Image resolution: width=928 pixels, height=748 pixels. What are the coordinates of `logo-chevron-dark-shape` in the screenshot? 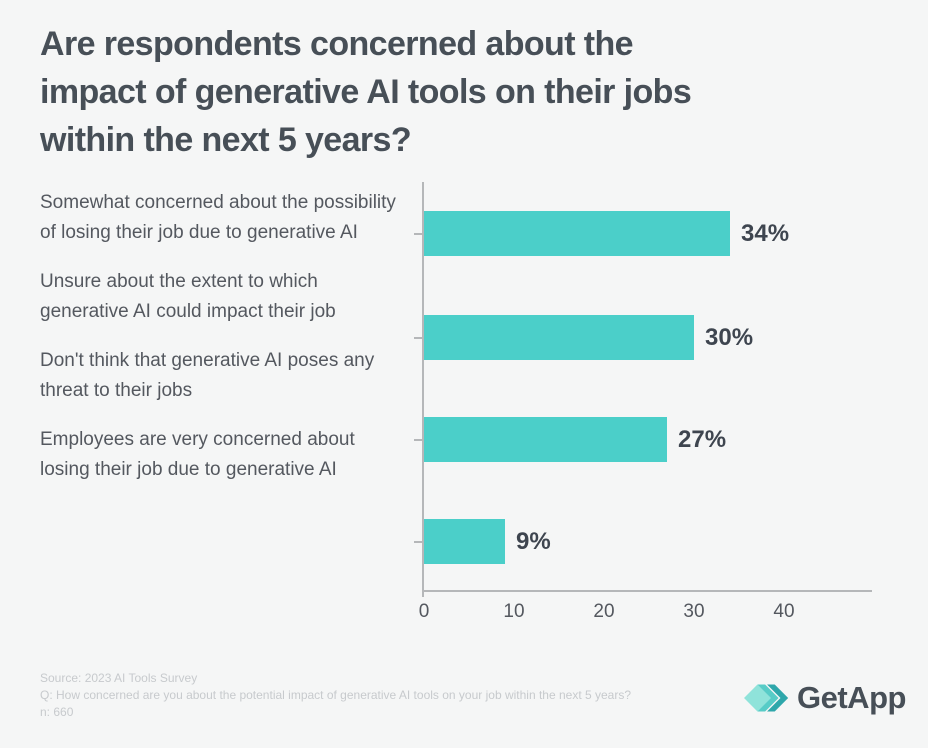 It's located at (778, 698).